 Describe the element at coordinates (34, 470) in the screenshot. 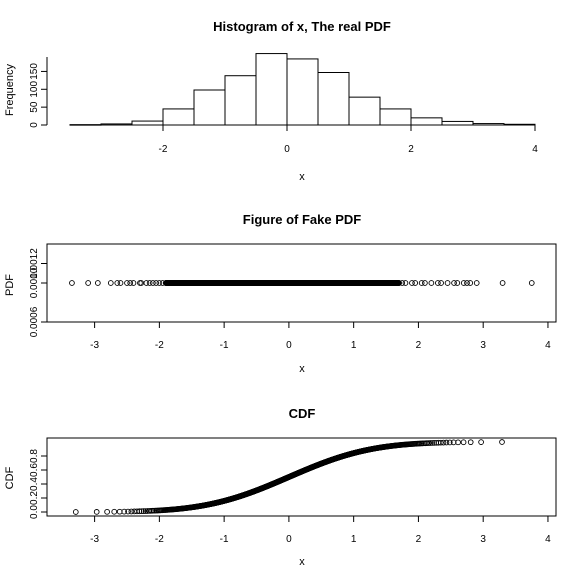

I see `cdf-y-tick-label: 0.6` at that location.